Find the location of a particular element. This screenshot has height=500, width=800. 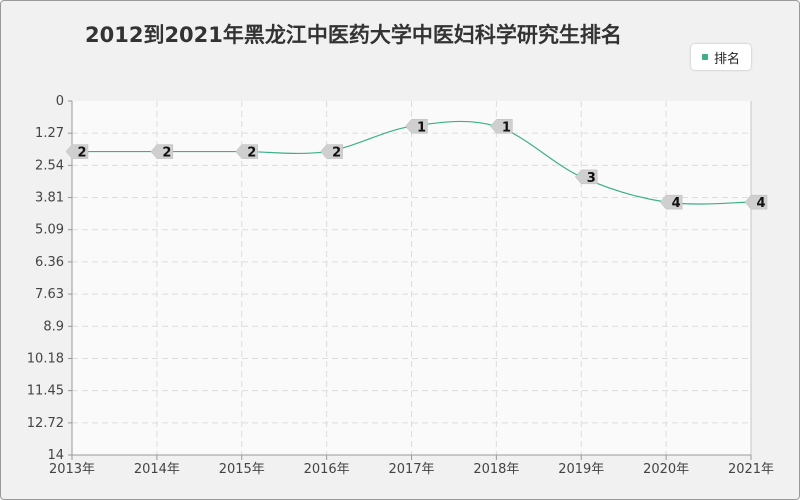

x-tick-label: 2019年 is located at coordinates (581, 469).